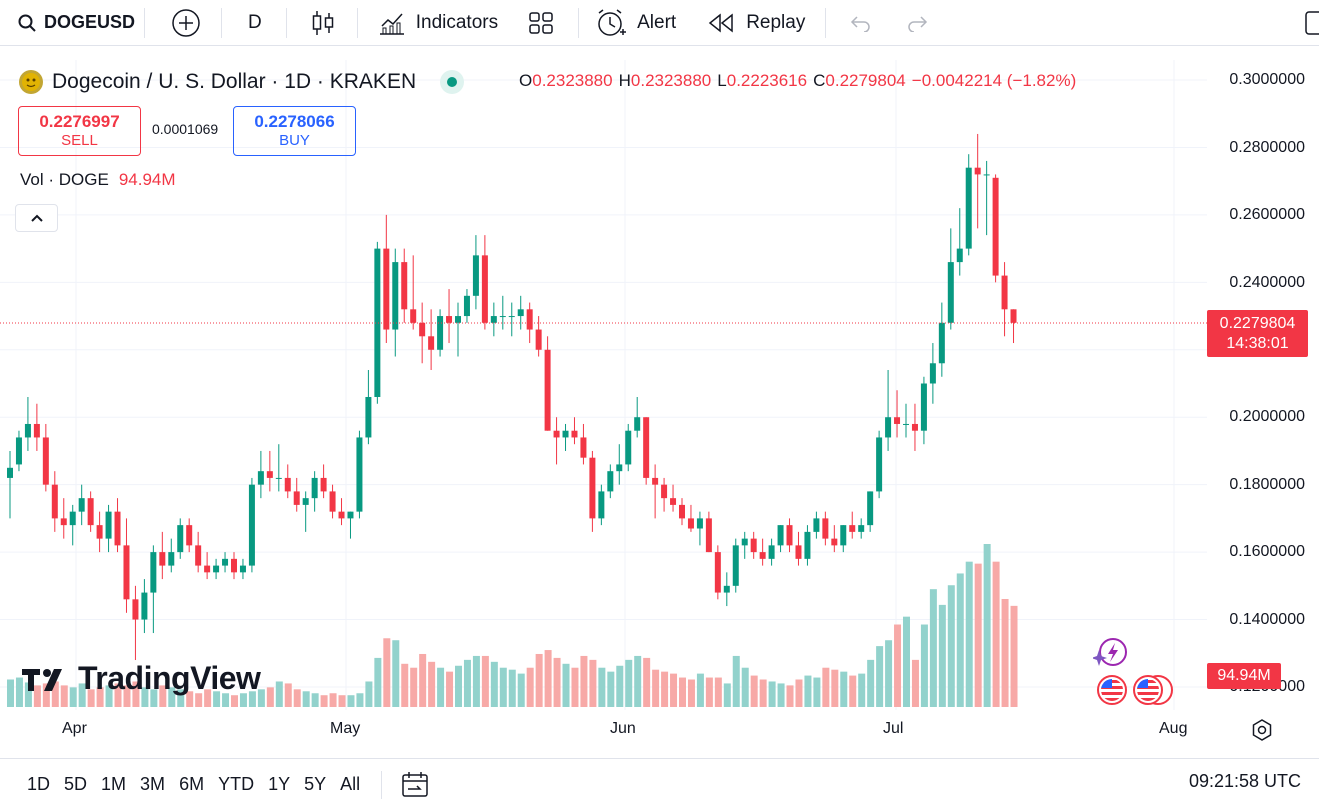 Image resolution: width=1319 pixels, height=810 pixels. I want to click on interval-button: D, so click(255, 22).